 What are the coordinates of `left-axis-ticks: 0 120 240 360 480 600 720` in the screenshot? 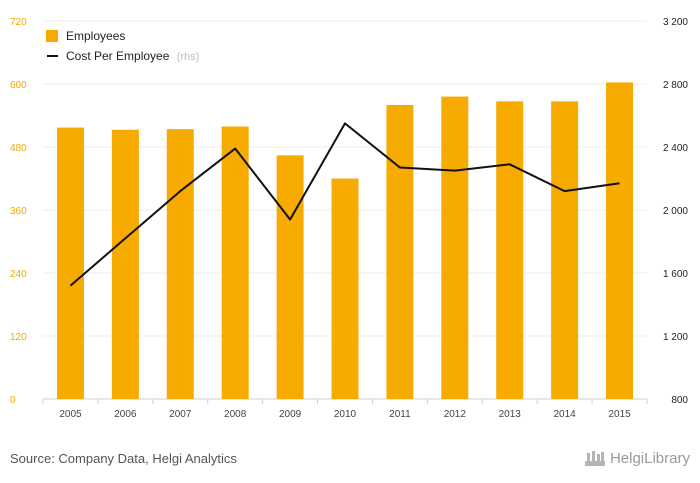 It's located at (18, 211).